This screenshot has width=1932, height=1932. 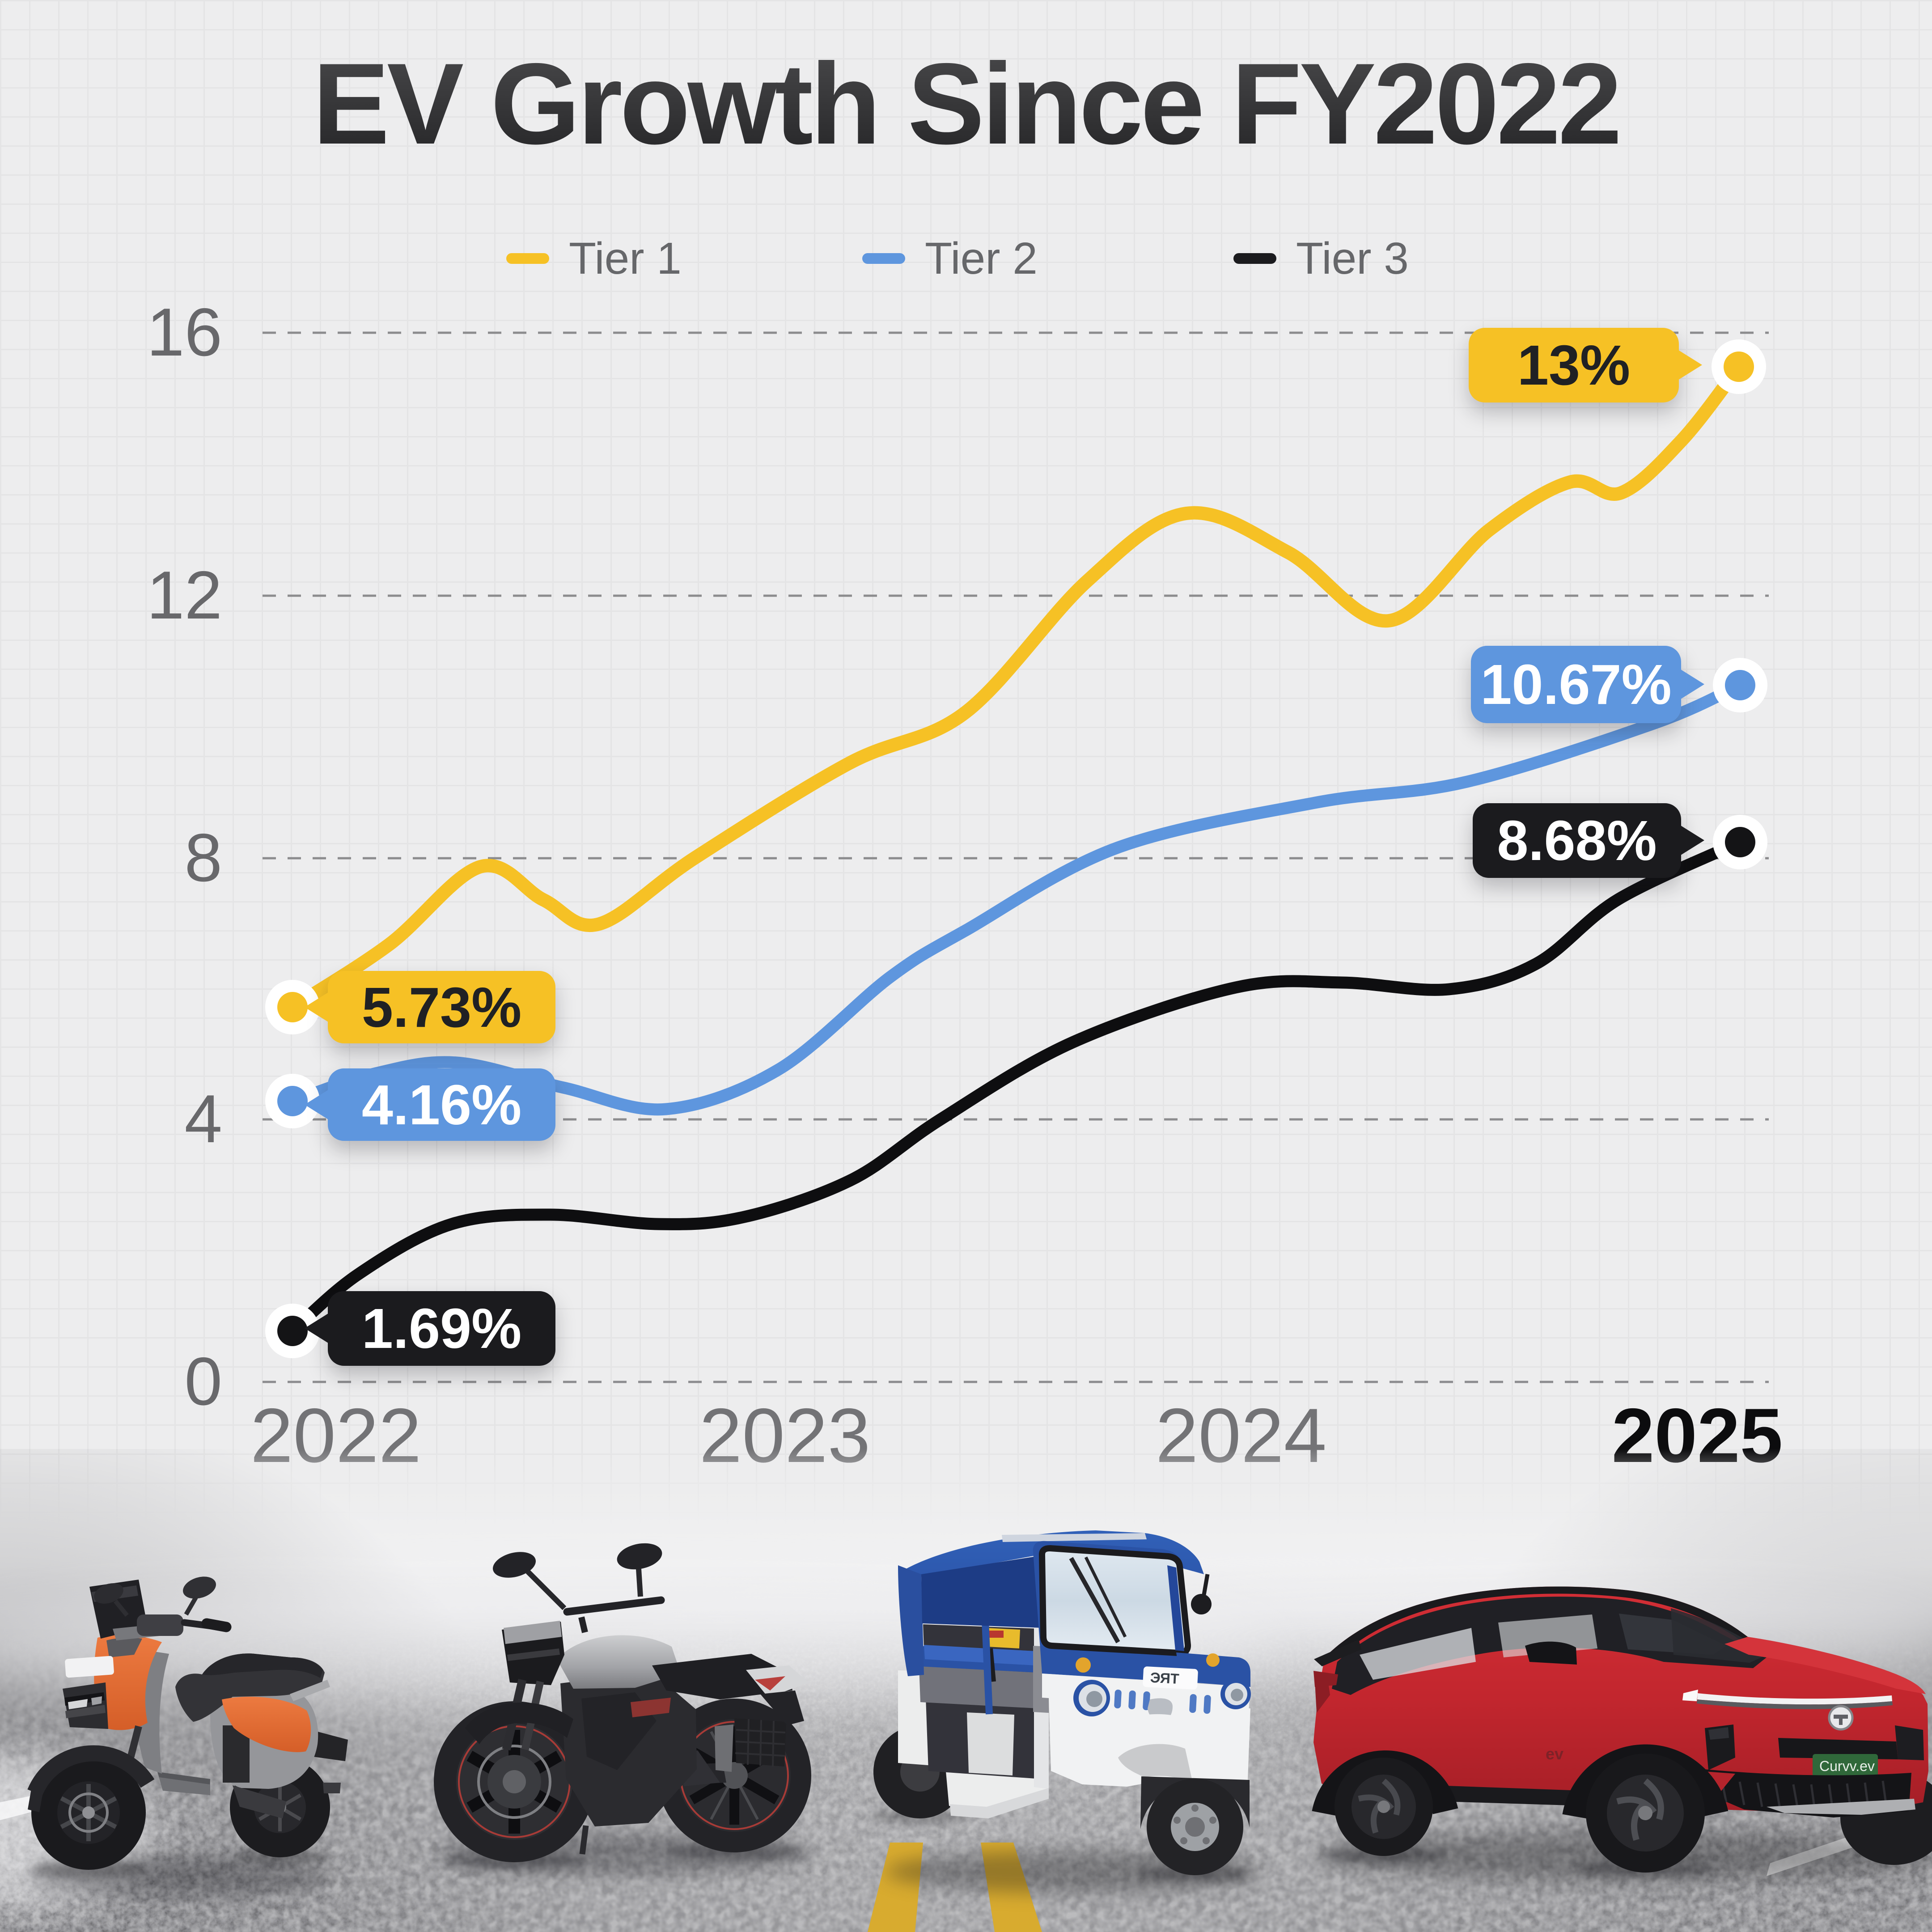 What do you see at coordinates (1847, 1766) in the screenshot?
I see `svg-text: Curvv.ev` at bounding box center [1847, 1766].